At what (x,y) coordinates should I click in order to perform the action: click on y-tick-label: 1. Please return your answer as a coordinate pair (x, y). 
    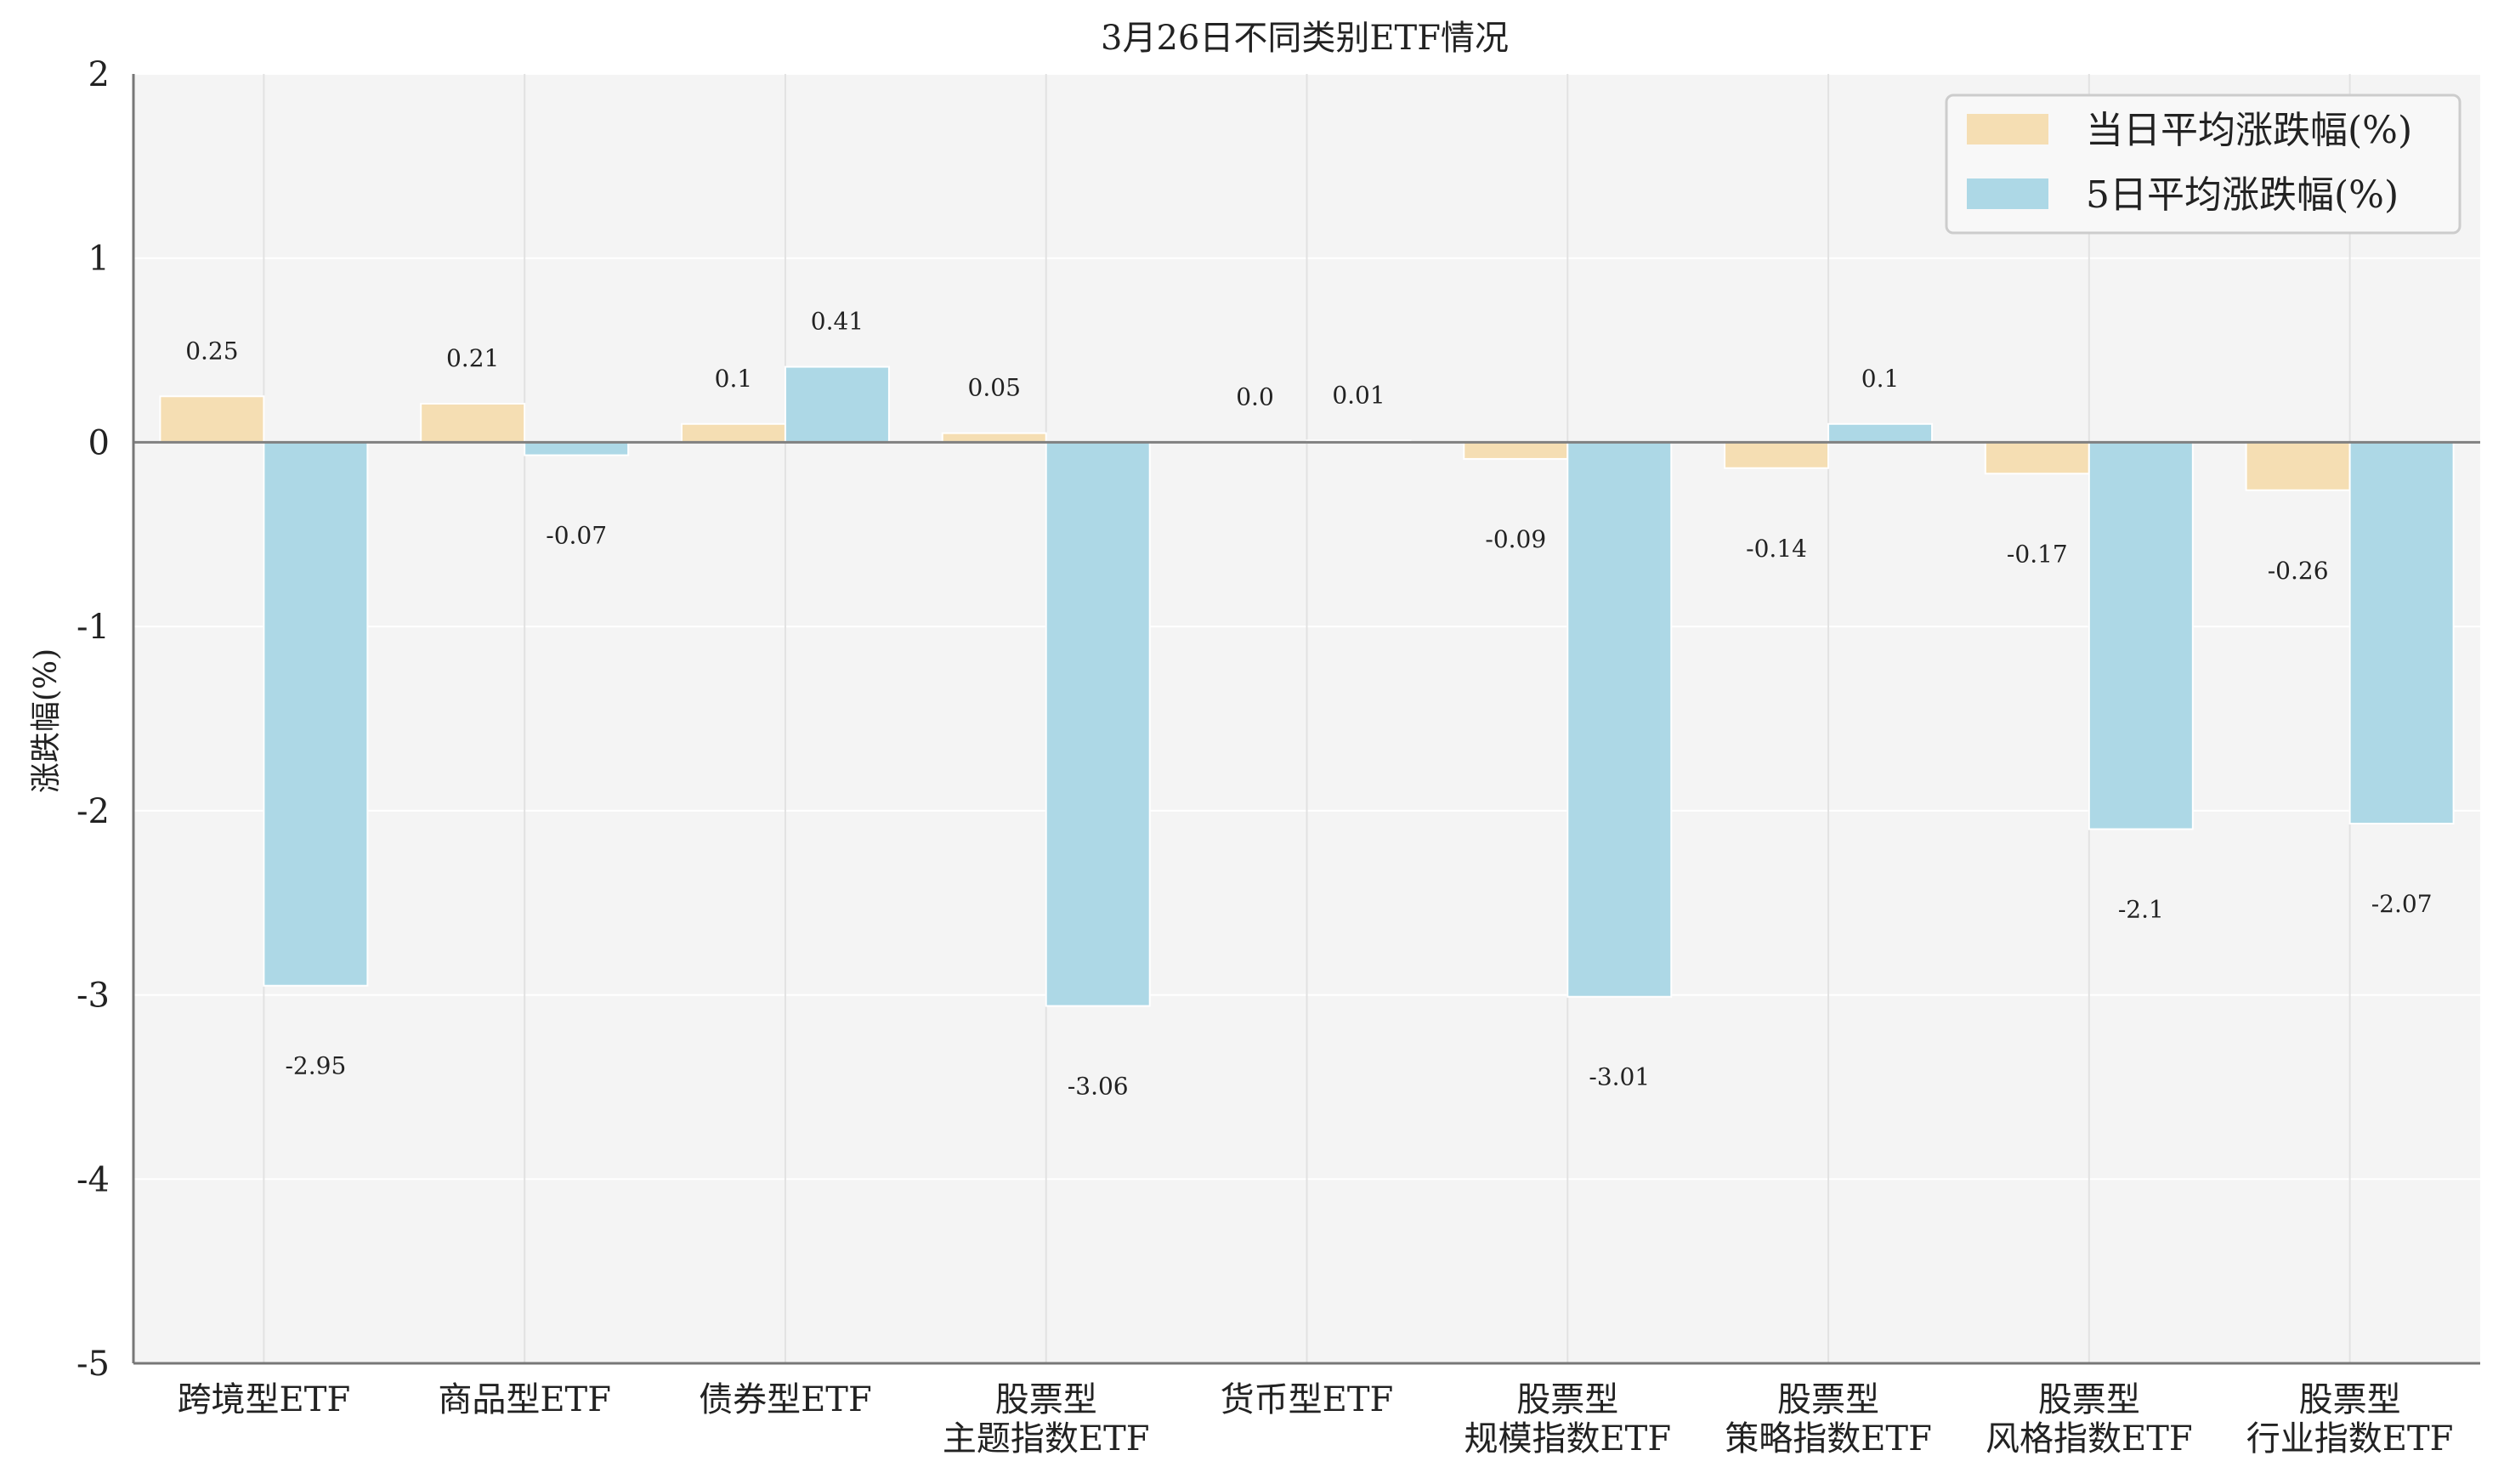
    Looking at the image, I should click on (99, 259).